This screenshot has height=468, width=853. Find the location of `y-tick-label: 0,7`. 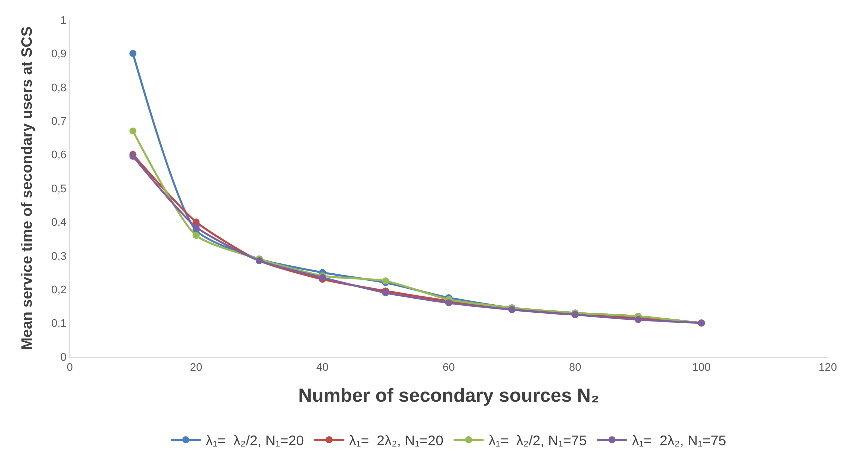

y-tick-label: 0,7 is located at coordinates (59, 122).